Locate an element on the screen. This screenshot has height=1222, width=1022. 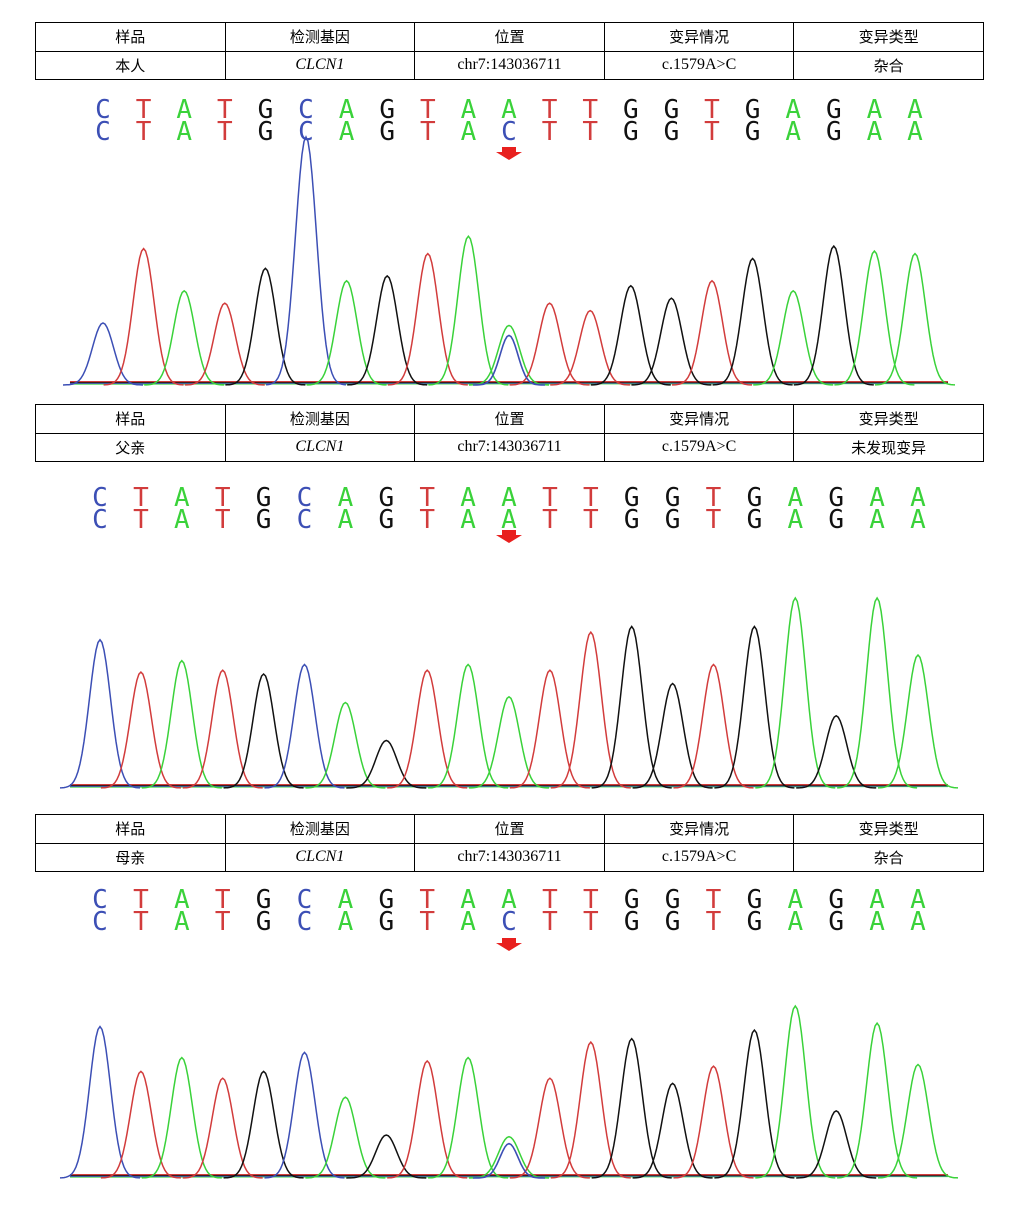
header-variant: 变异情况 is located at coordinates (699, 37).